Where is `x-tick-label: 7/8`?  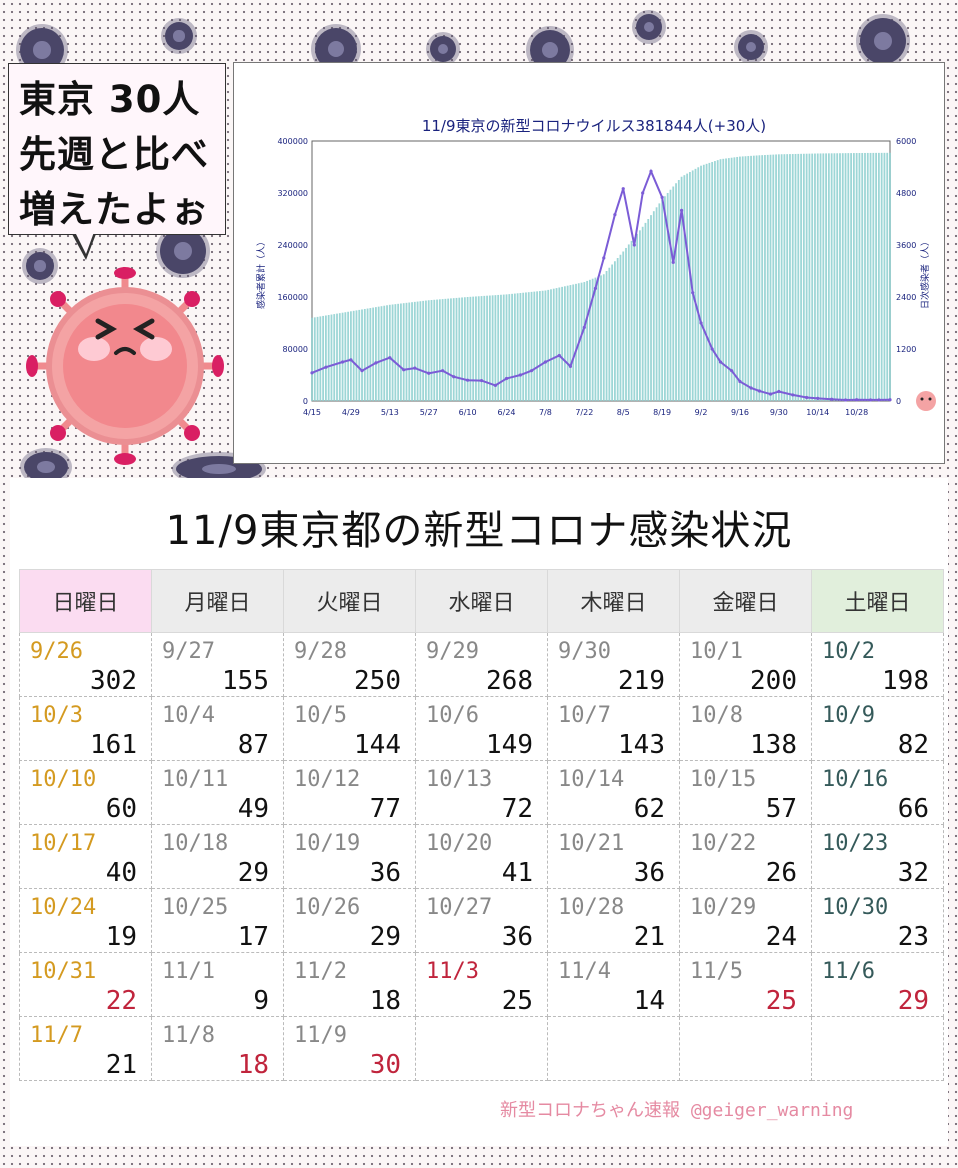 x-tick-label: 7/8 is located at coordinates (545, 412).